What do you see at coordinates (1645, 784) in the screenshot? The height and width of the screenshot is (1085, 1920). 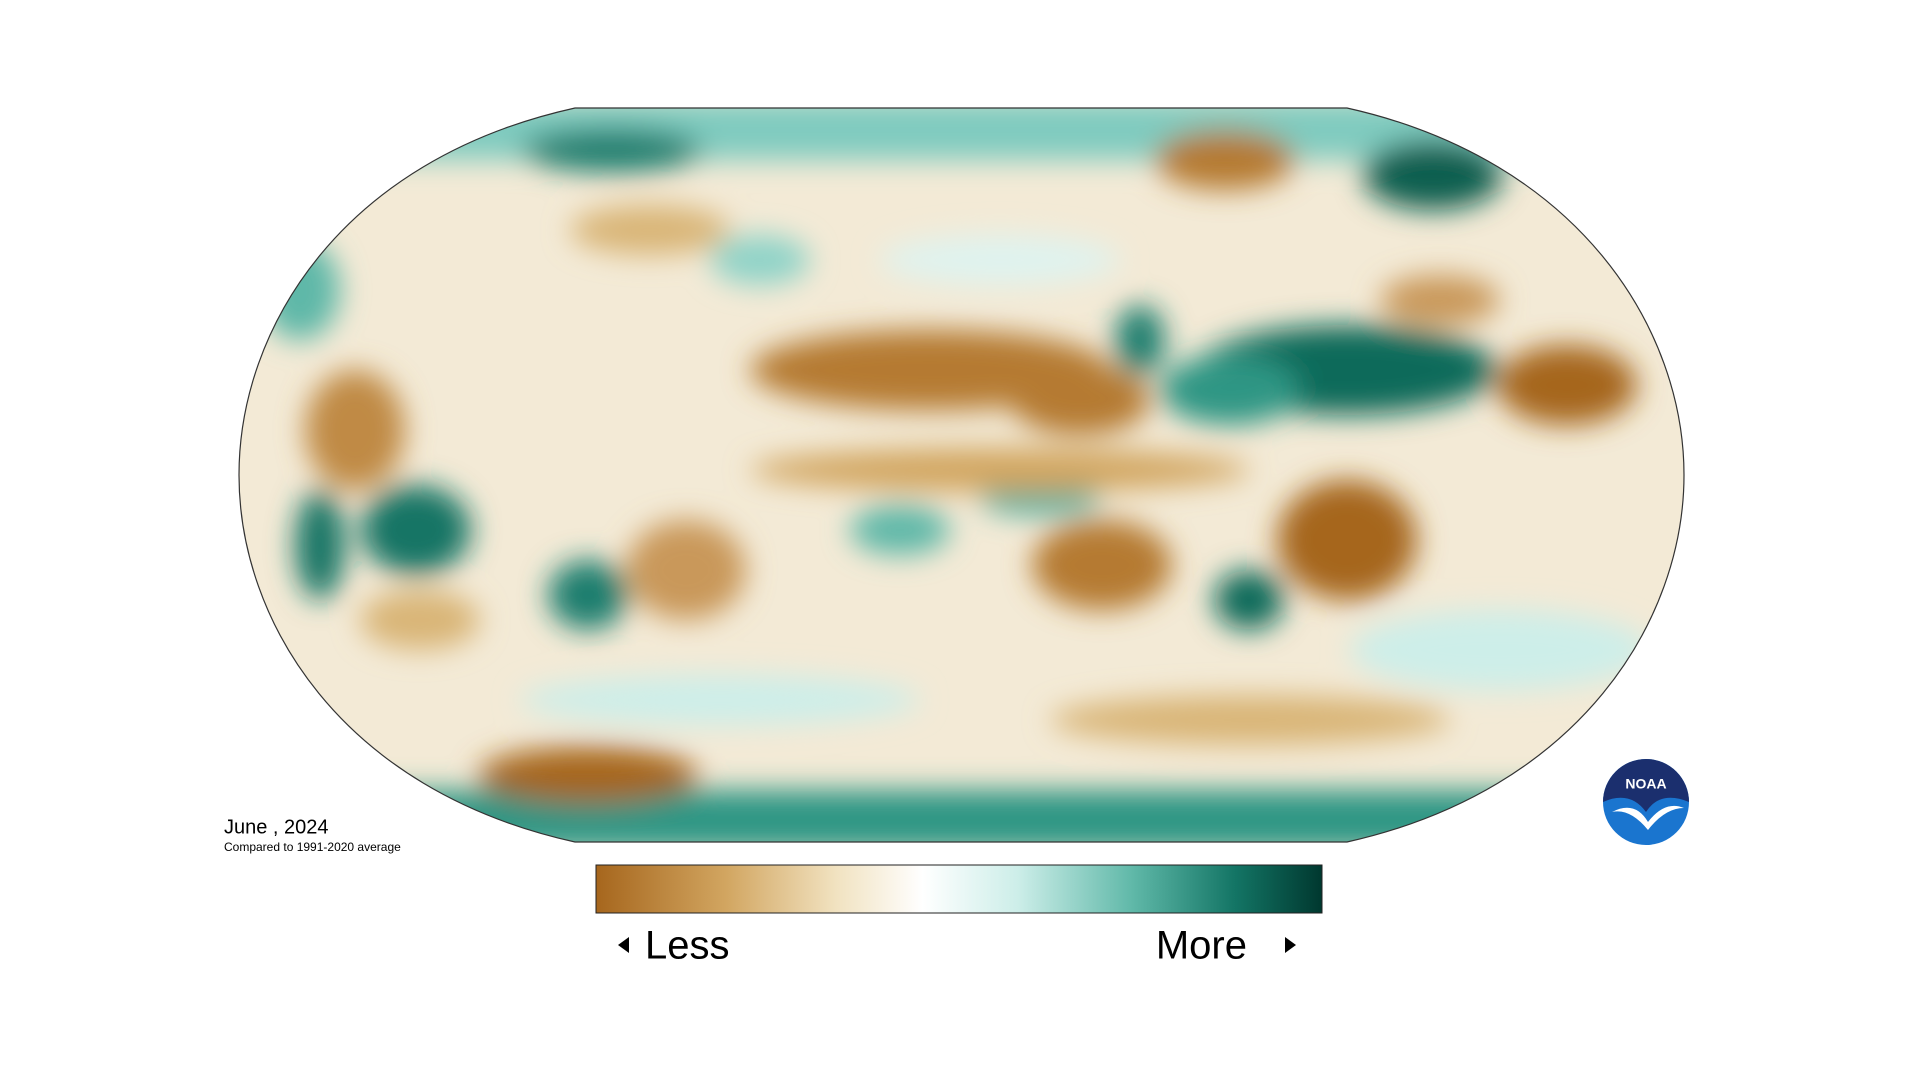 I see `logo-text: NOAA` at bounding box center [1645, 784].